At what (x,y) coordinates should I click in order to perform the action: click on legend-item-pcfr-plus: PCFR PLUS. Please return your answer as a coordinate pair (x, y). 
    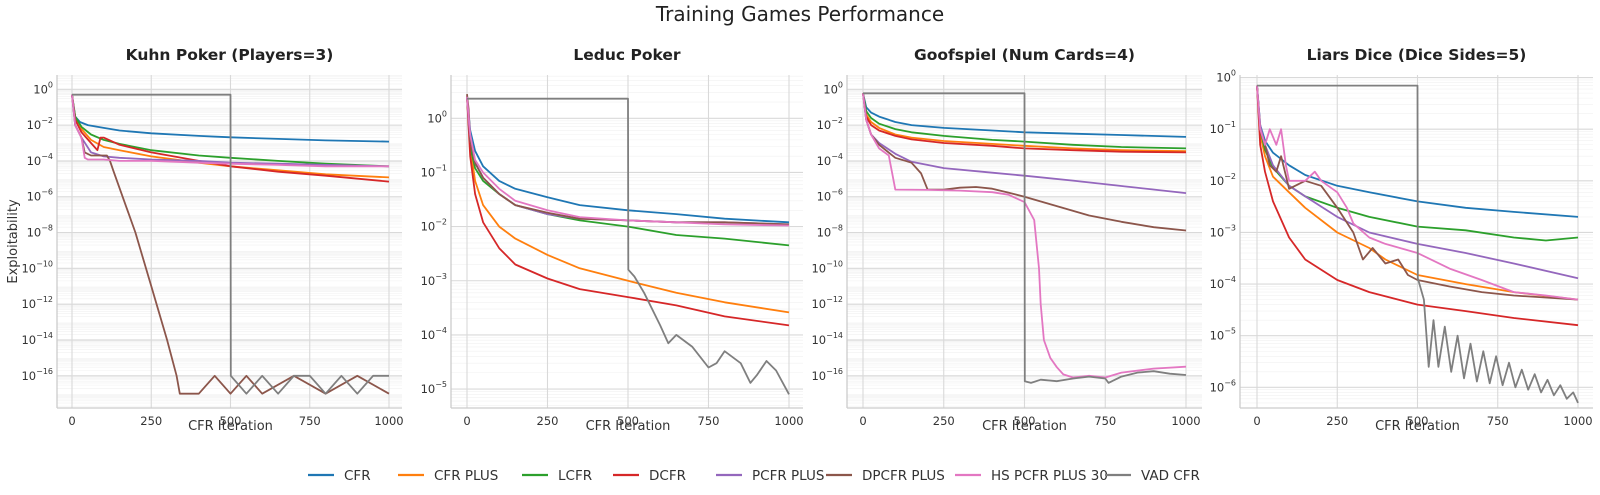
    Looking at the image, I should click on (770, 476).